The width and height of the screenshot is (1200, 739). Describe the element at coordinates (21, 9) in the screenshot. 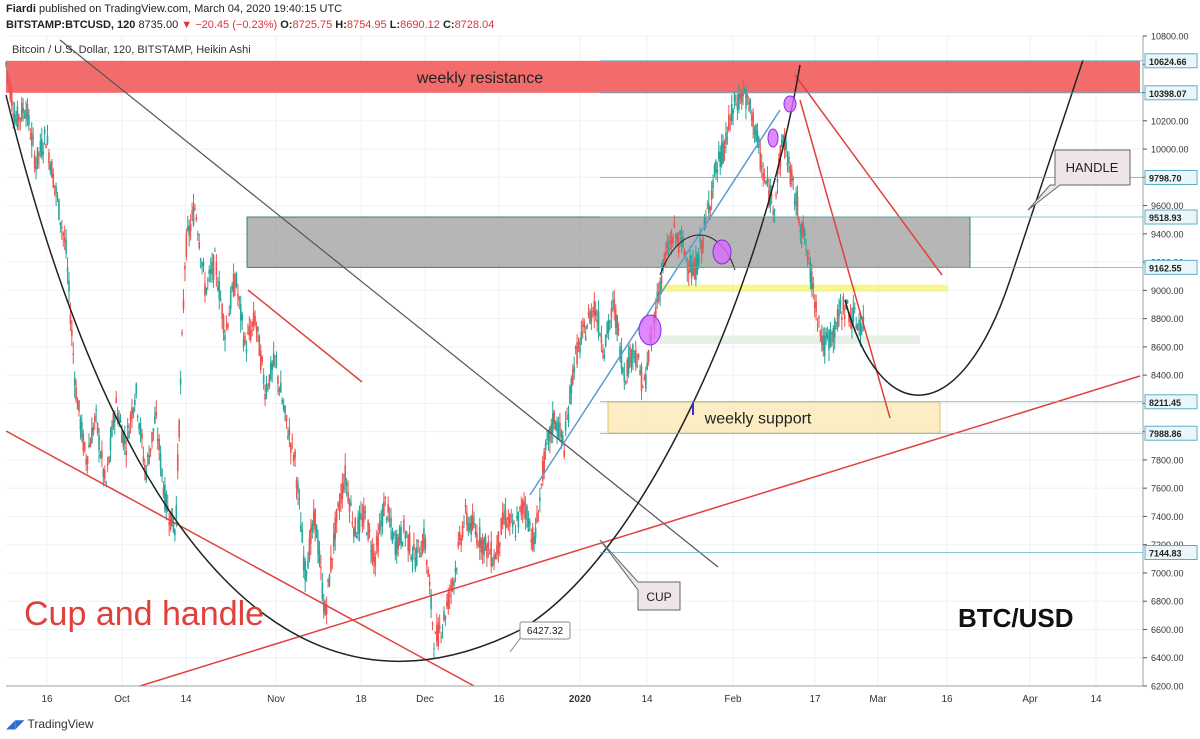

I see `publisher-name: Fiardi` at that location.